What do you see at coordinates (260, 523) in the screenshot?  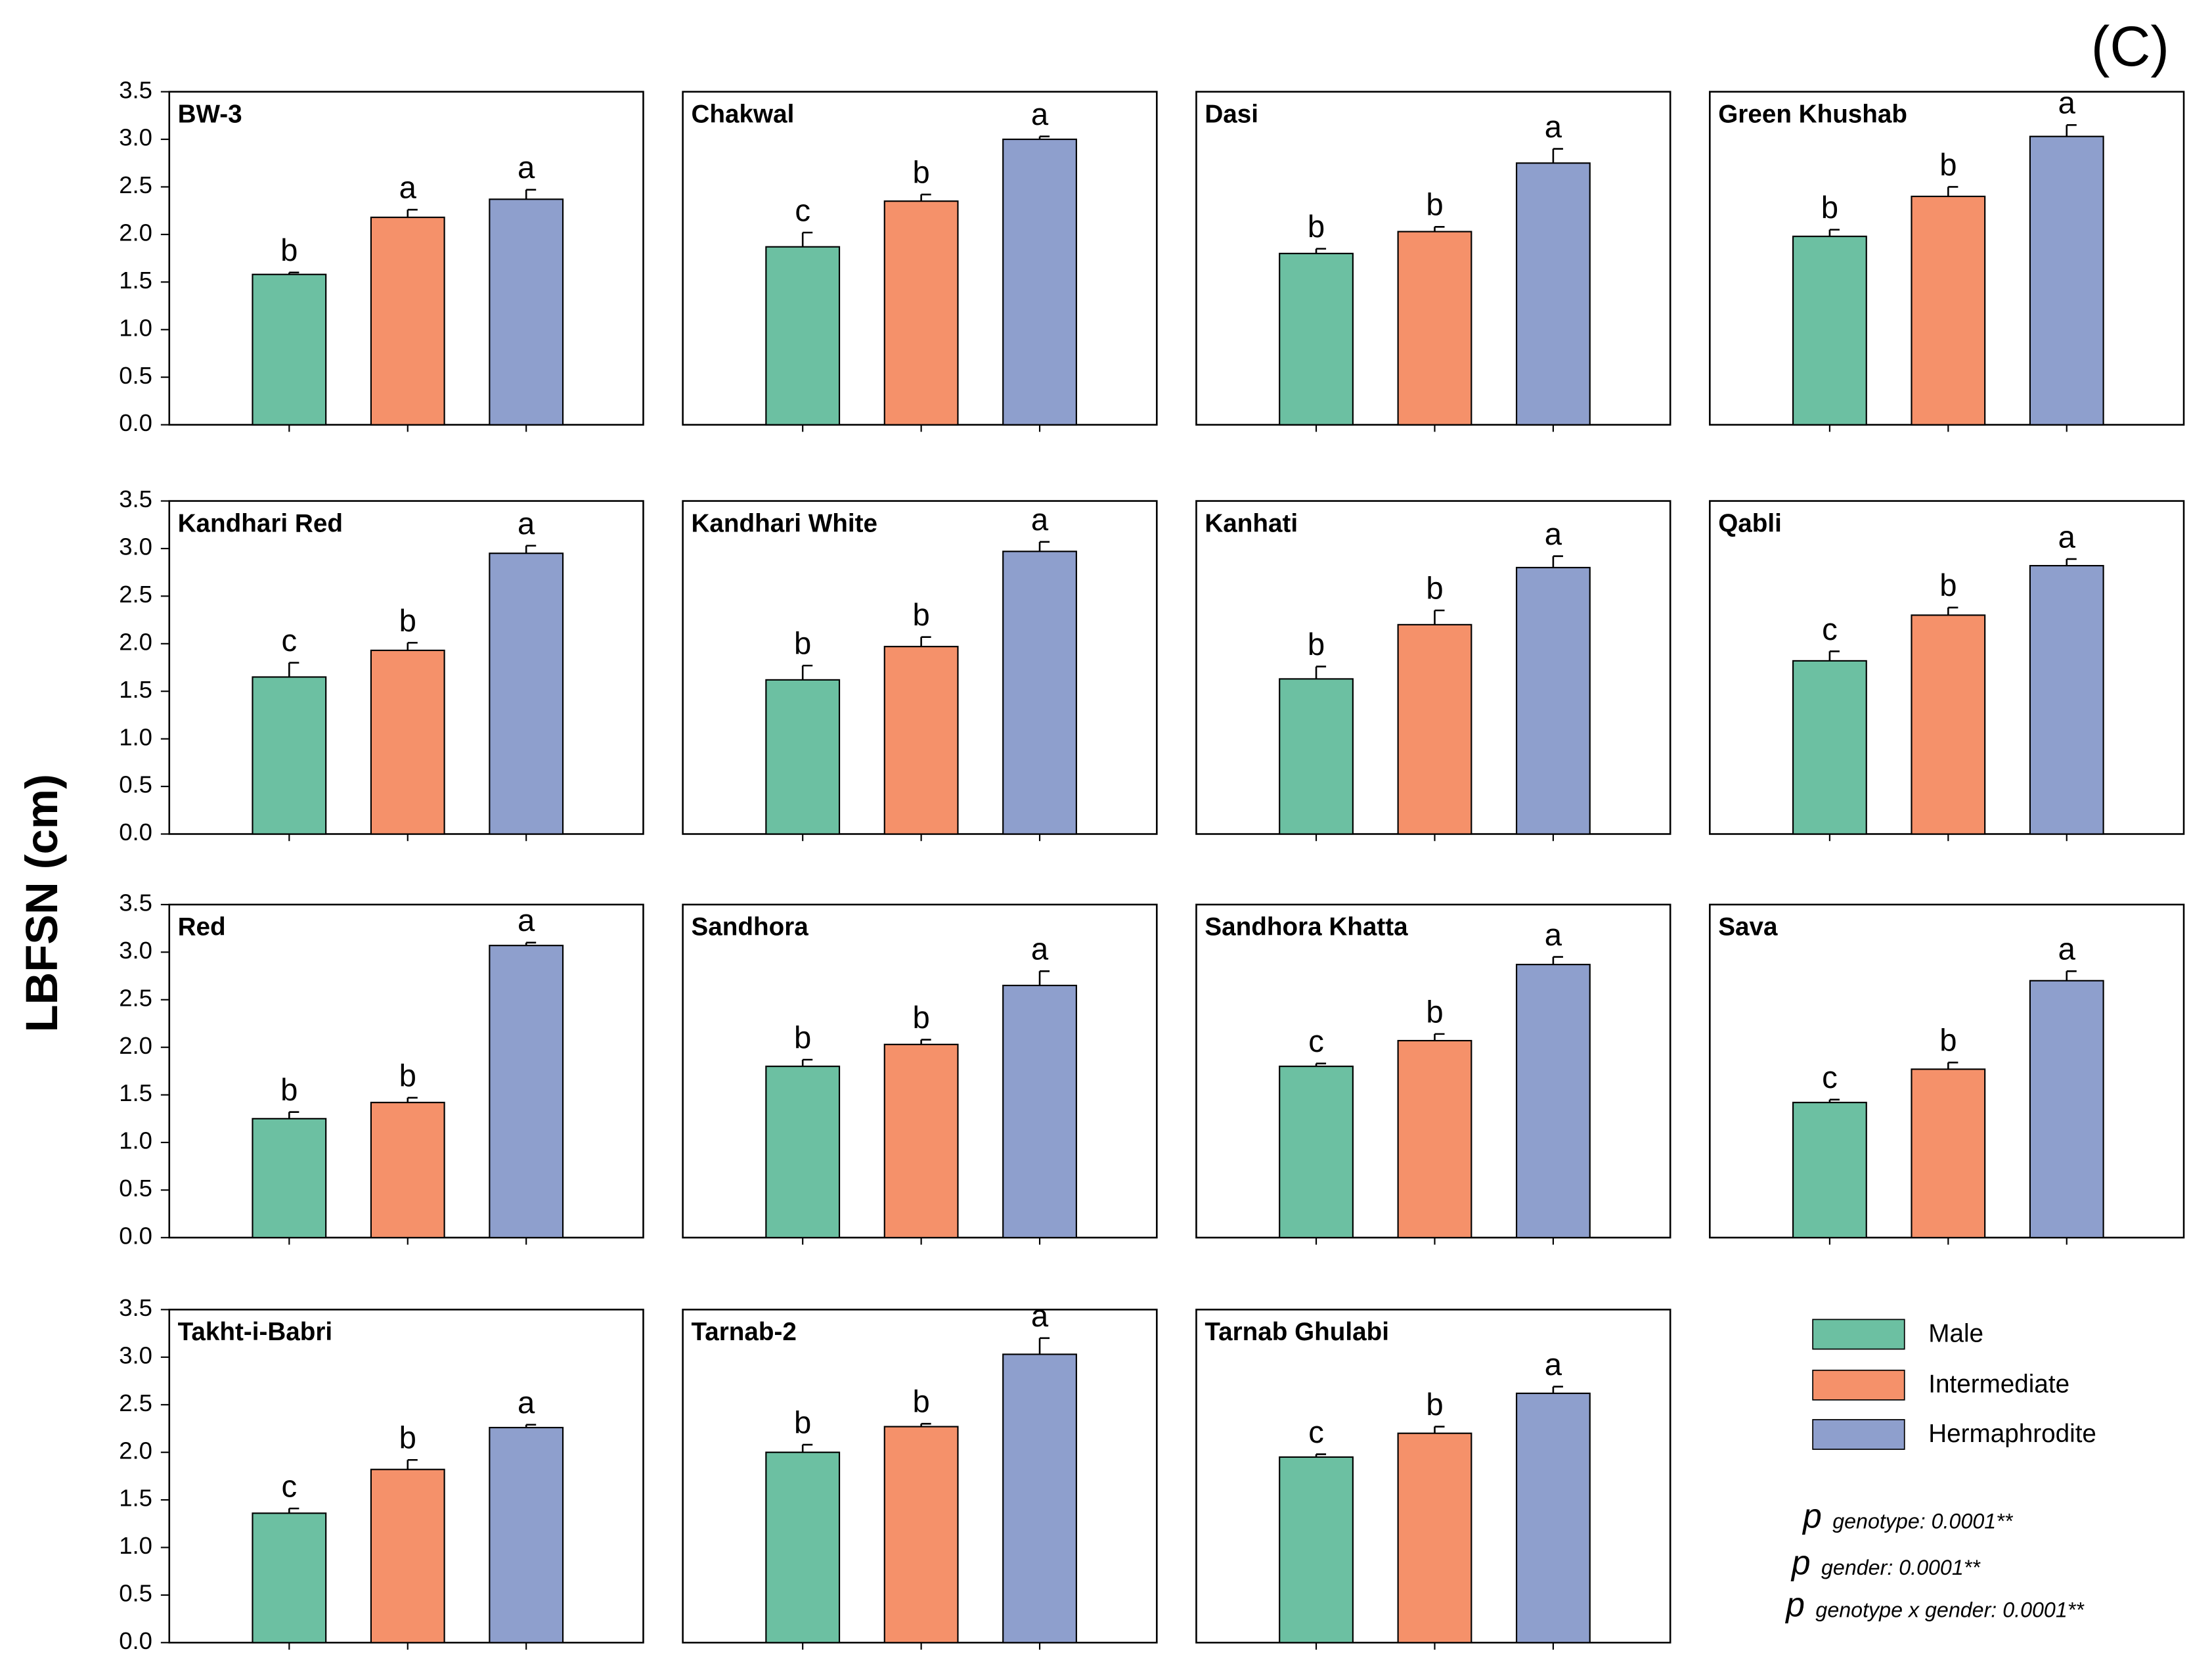 I see `panel-title: Kandhari Red` at bounding box center [260, 523].